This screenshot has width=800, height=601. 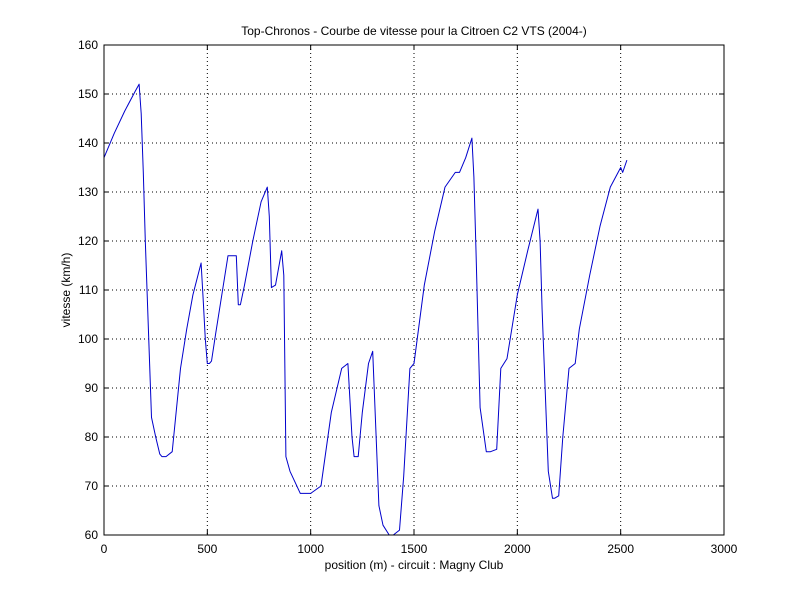 I want to click on y-tick-label: 70, so click(x=92, y=486).